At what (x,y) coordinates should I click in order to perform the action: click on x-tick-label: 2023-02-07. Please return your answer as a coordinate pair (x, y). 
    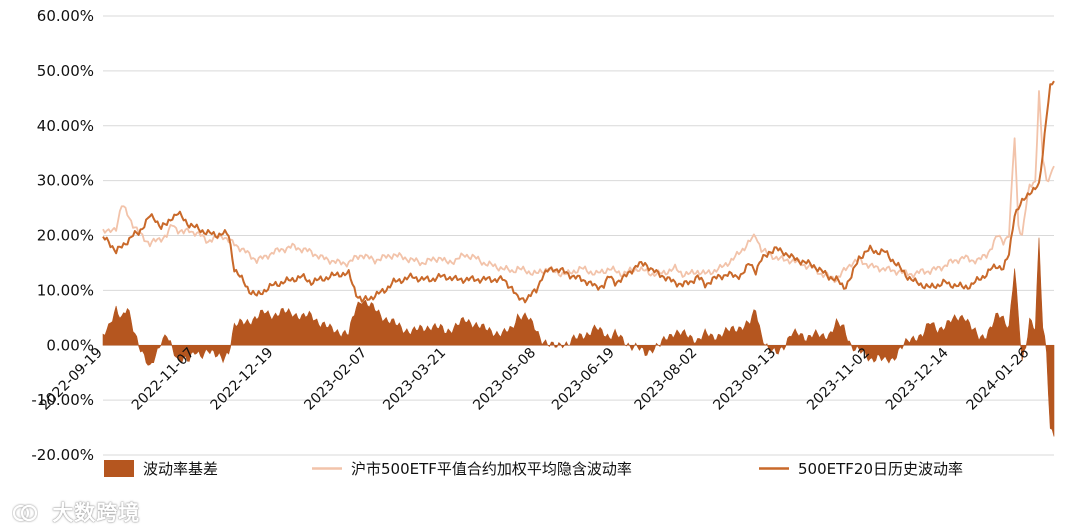
    Looking at the image, I should click on (335, 379).